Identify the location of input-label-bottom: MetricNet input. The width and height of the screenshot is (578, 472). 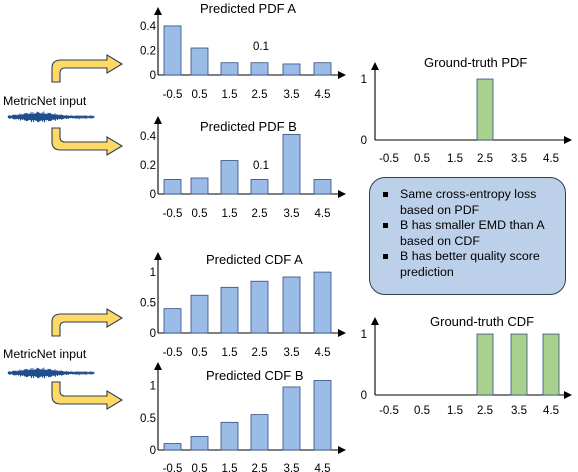
(45, 354).